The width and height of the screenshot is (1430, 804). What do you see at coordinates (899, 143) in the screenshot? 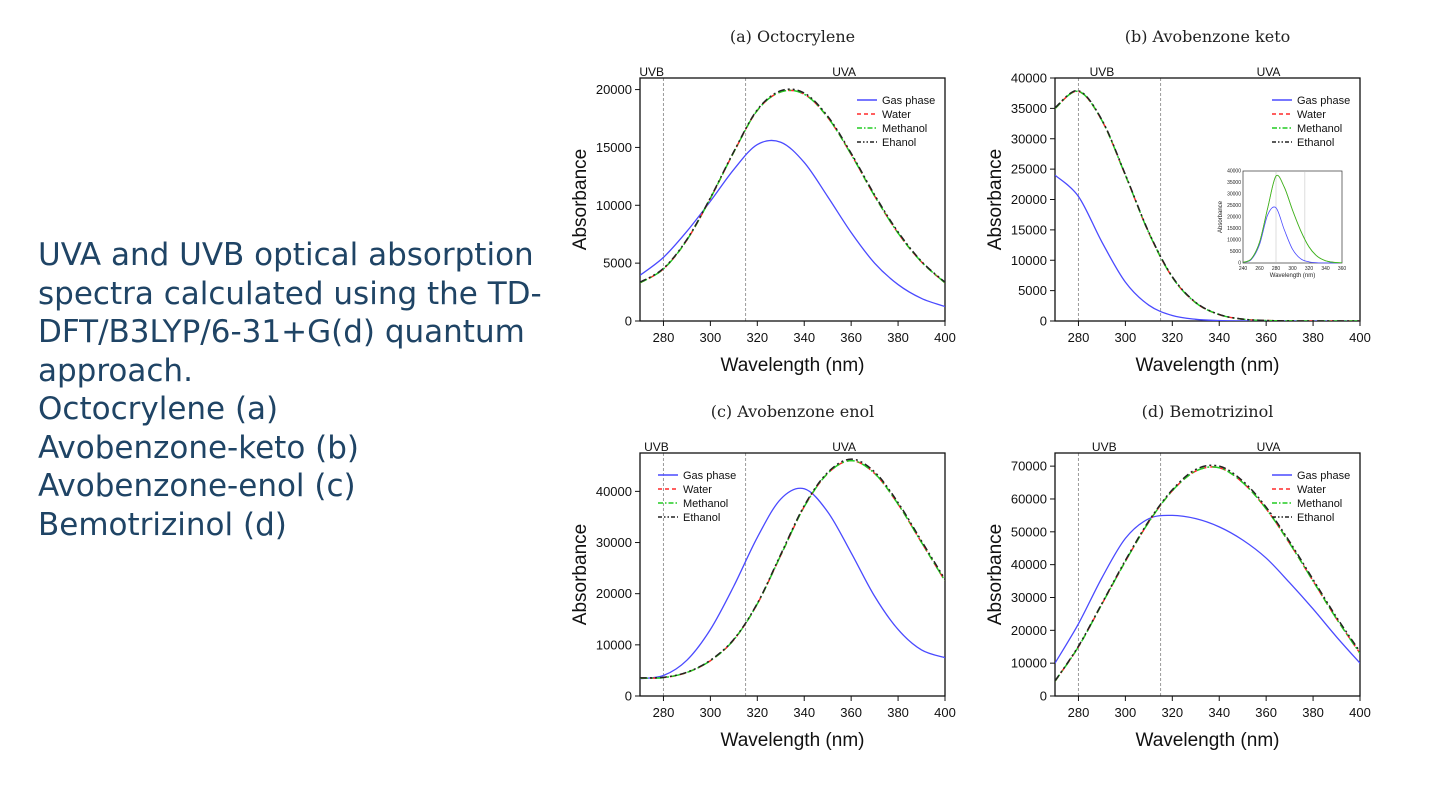
I see `legend-label: Ehanol` at bounding box center [899, 143].